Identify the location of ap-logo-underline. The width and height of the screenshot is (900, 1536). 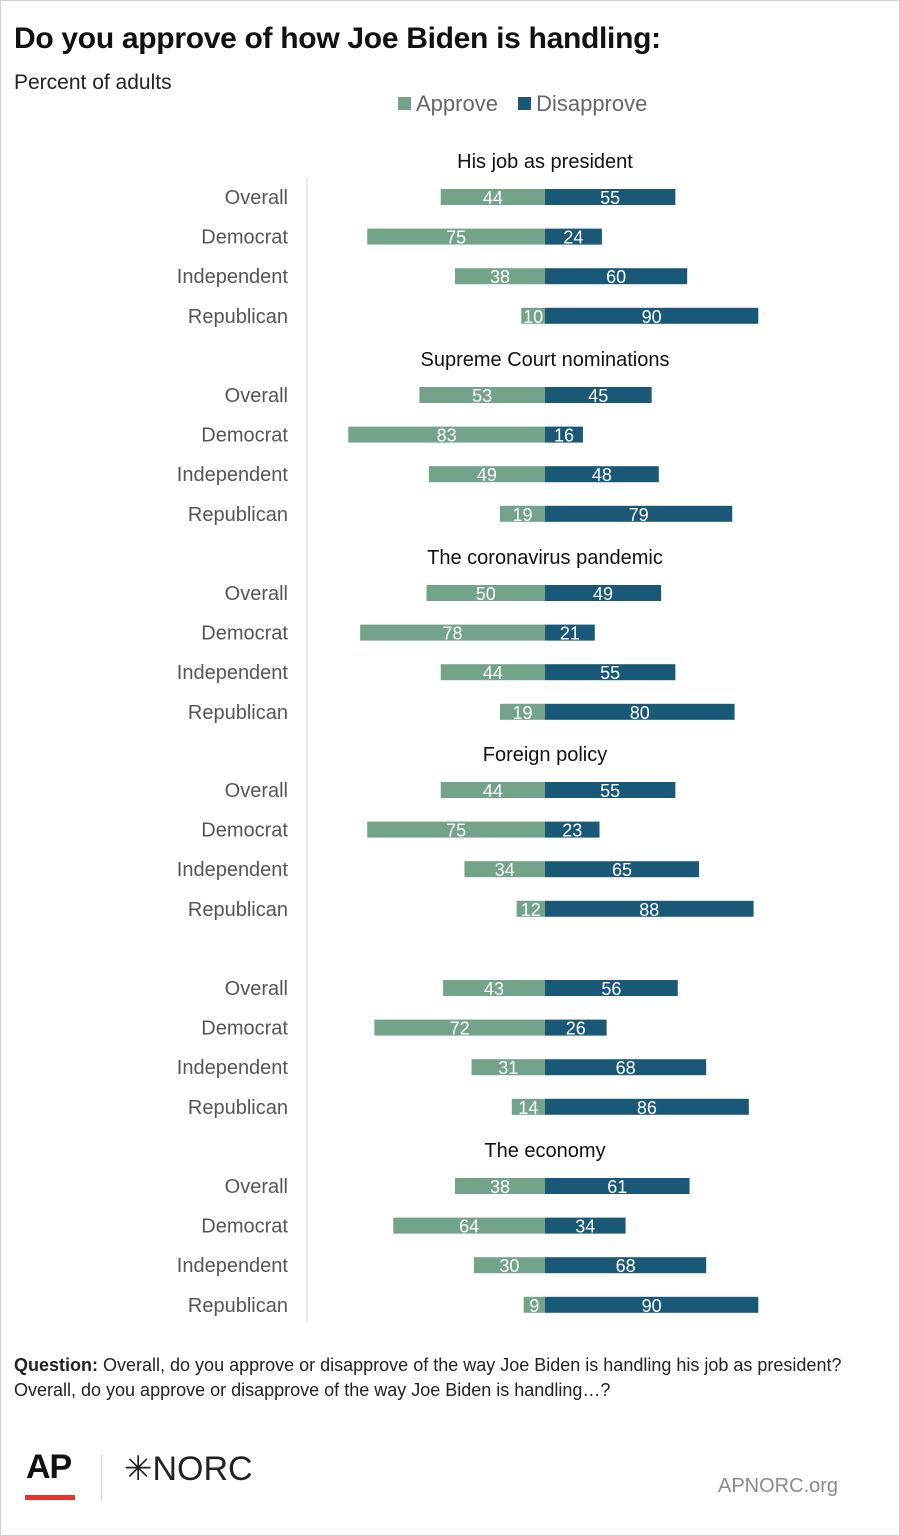
(50, 1497).